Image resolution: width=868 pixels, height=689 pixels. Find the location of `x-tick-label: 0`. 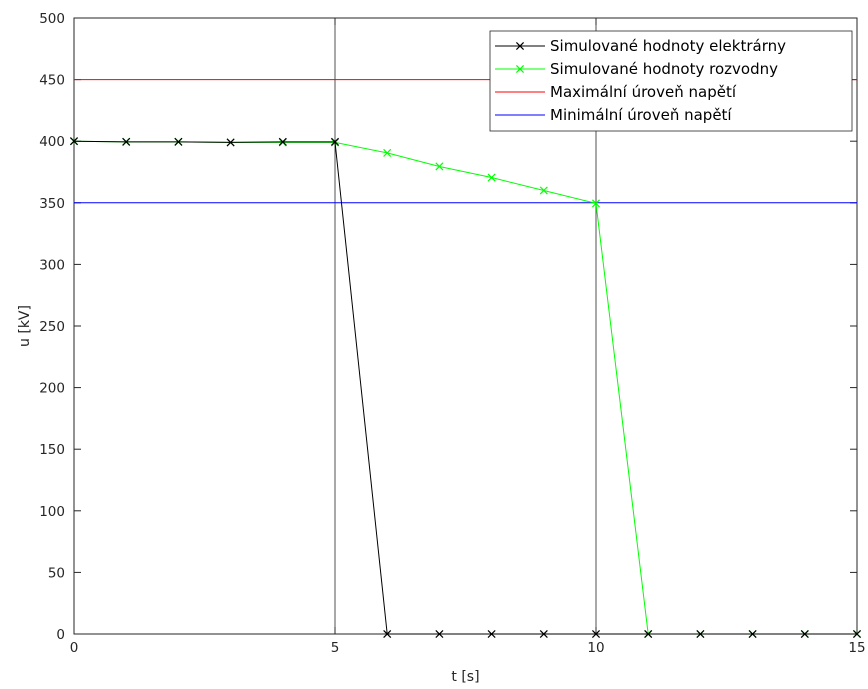

x-tick-label: 0 is located at coordinates (74, 648).